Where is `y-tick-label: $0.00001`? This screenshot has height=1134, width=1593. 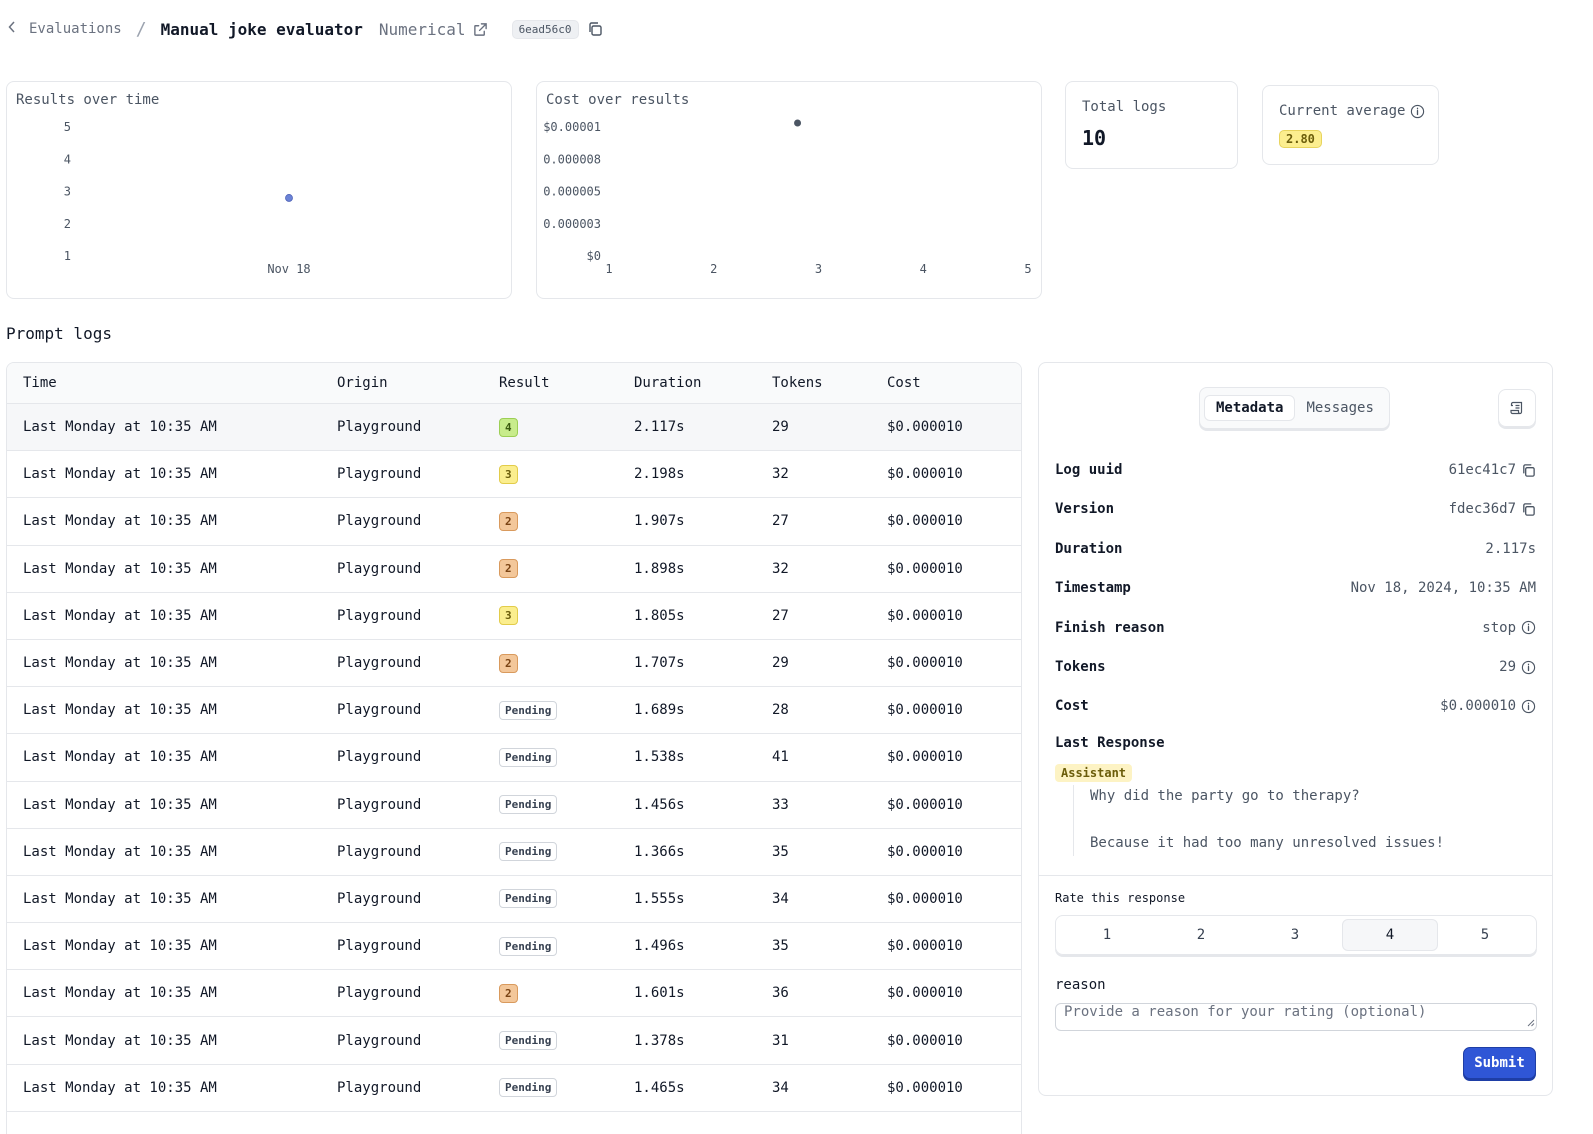
y-tick-label: $0.00001 is located at coordinates (572, 127).